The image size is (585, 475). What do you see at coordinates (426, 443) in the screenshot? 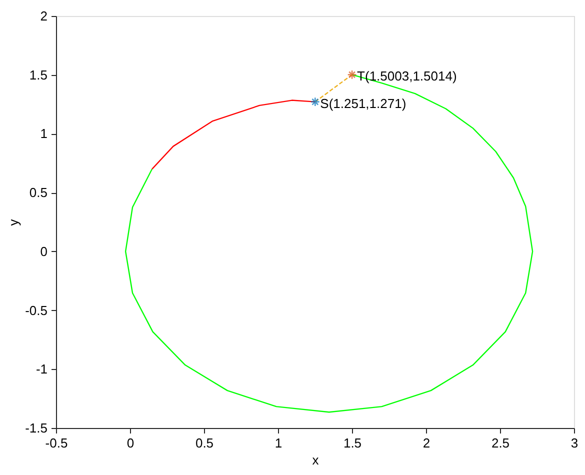
I see `x-tick-label: 2` at bounding box center [426, 443].